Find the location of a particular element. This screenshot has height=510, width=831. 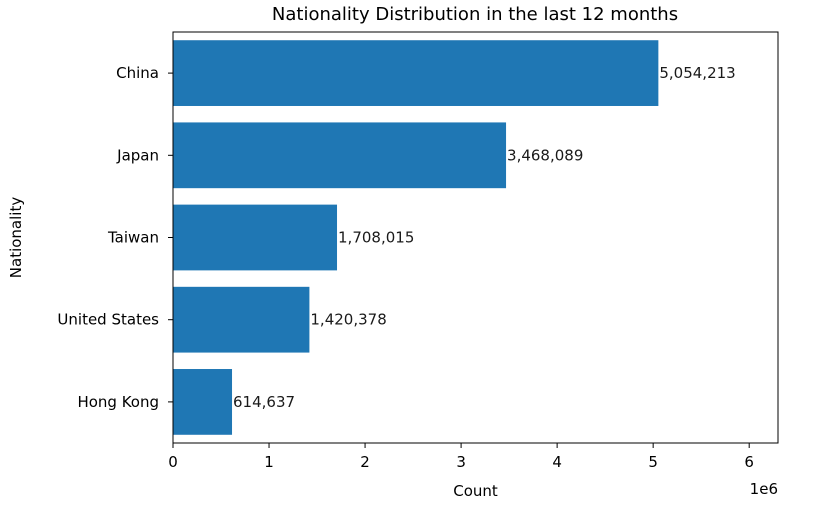

bar-china is located at coordinates (416, 73).